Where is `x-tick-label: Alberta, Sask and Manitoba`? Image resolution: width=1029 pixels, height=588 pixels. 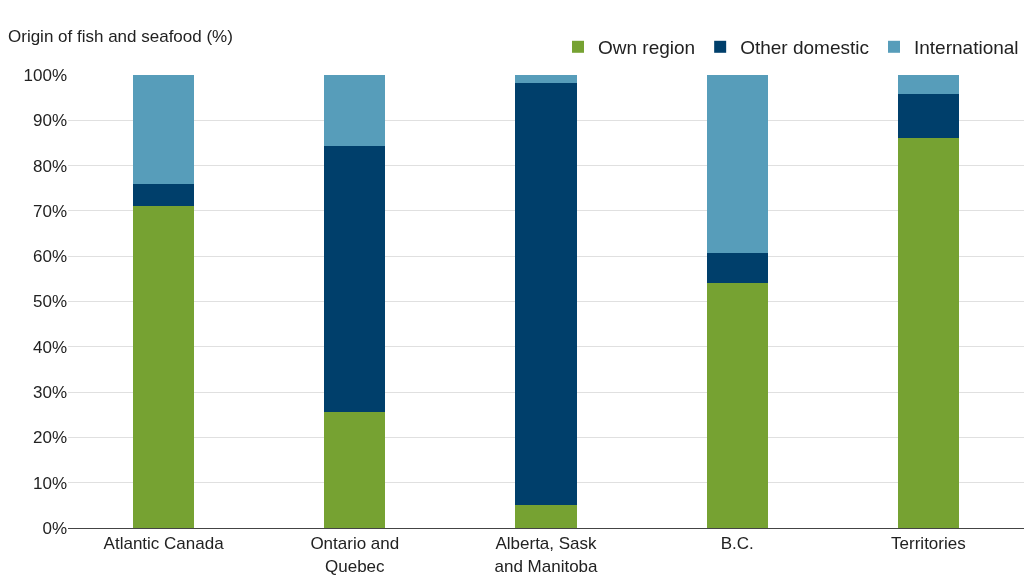 x-tick-label: Alberta, Sask and Manitoba is located at coordinates (546, 555).